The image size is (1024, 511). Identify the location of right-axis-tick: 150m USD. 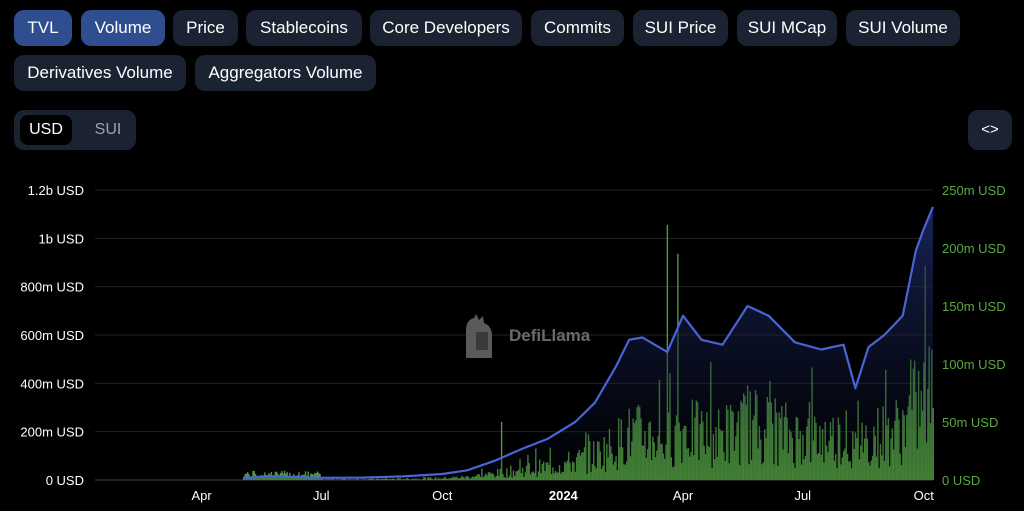
(974, 306).